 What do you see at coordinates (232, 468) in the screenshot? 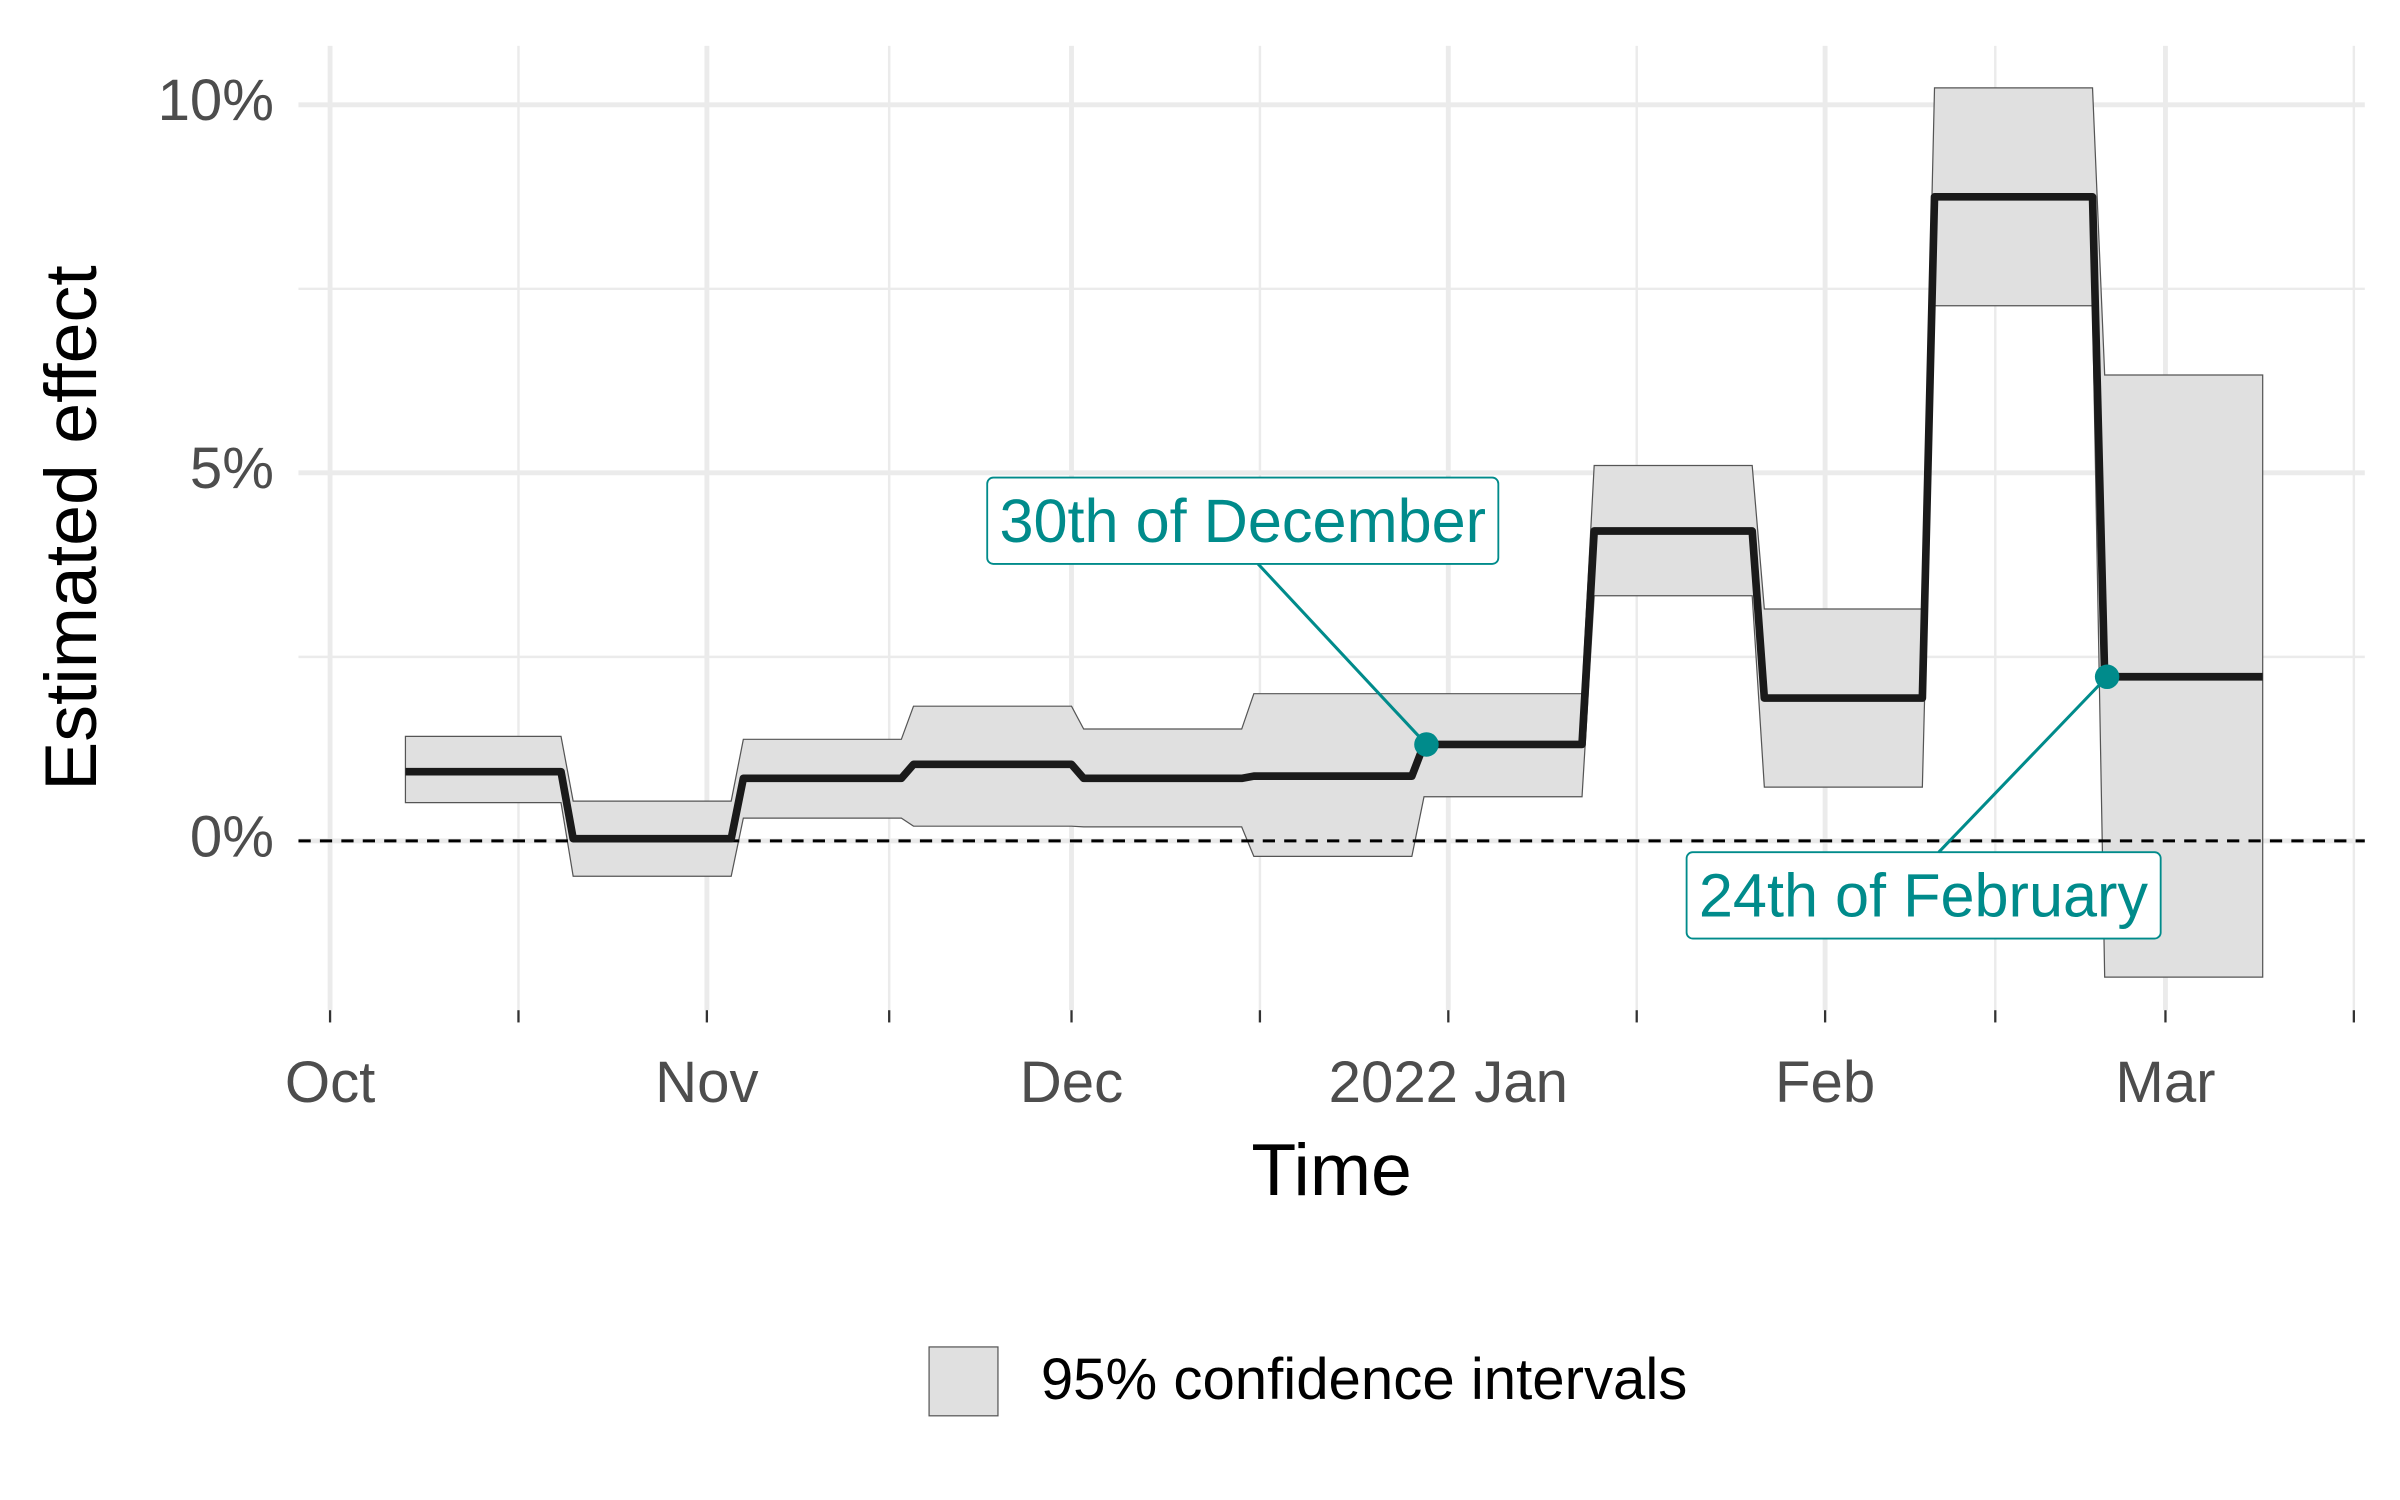
I see `y-tick-label: 5%` at bounding box center [232, 468].